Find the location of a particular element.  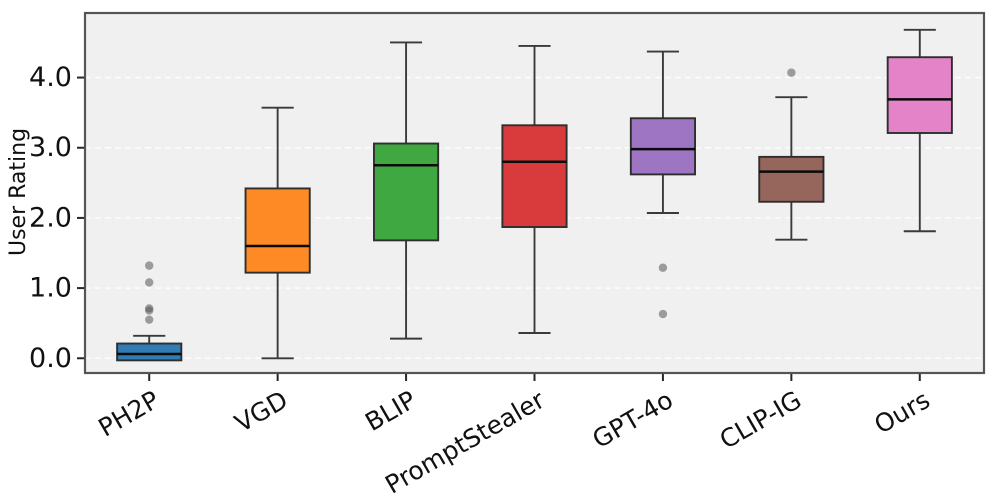

y-axis-label: User Rating is located at coordinates (18, 192).